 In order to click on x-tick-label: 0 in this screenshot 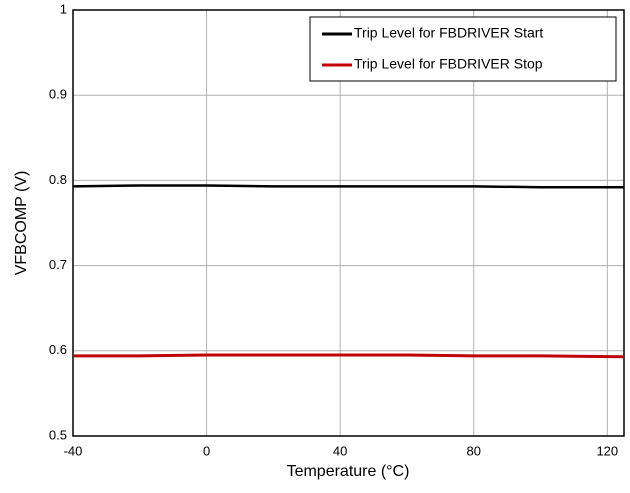, I will do `click(206, 450)`.